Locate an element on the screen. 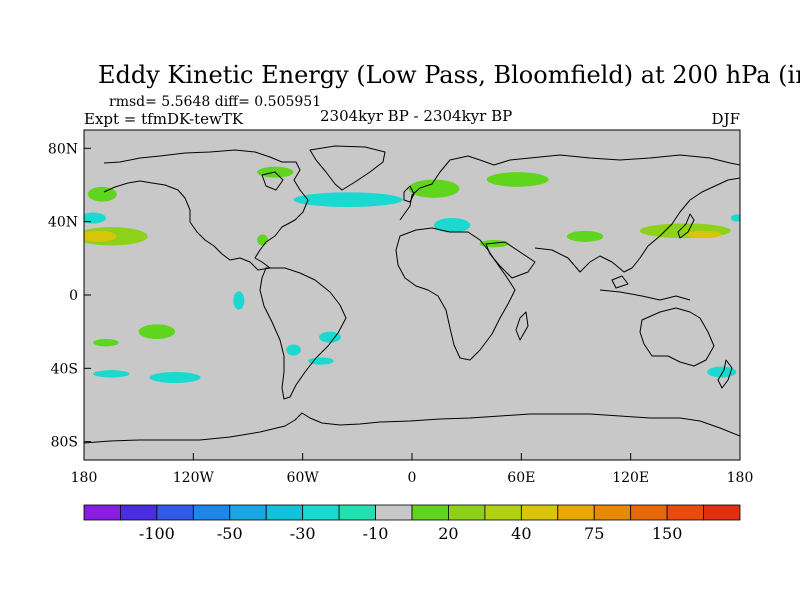 This screenshot has width=800, height=600. anomaly-region-mediterranean-neg is located at coordinates (452, 225).